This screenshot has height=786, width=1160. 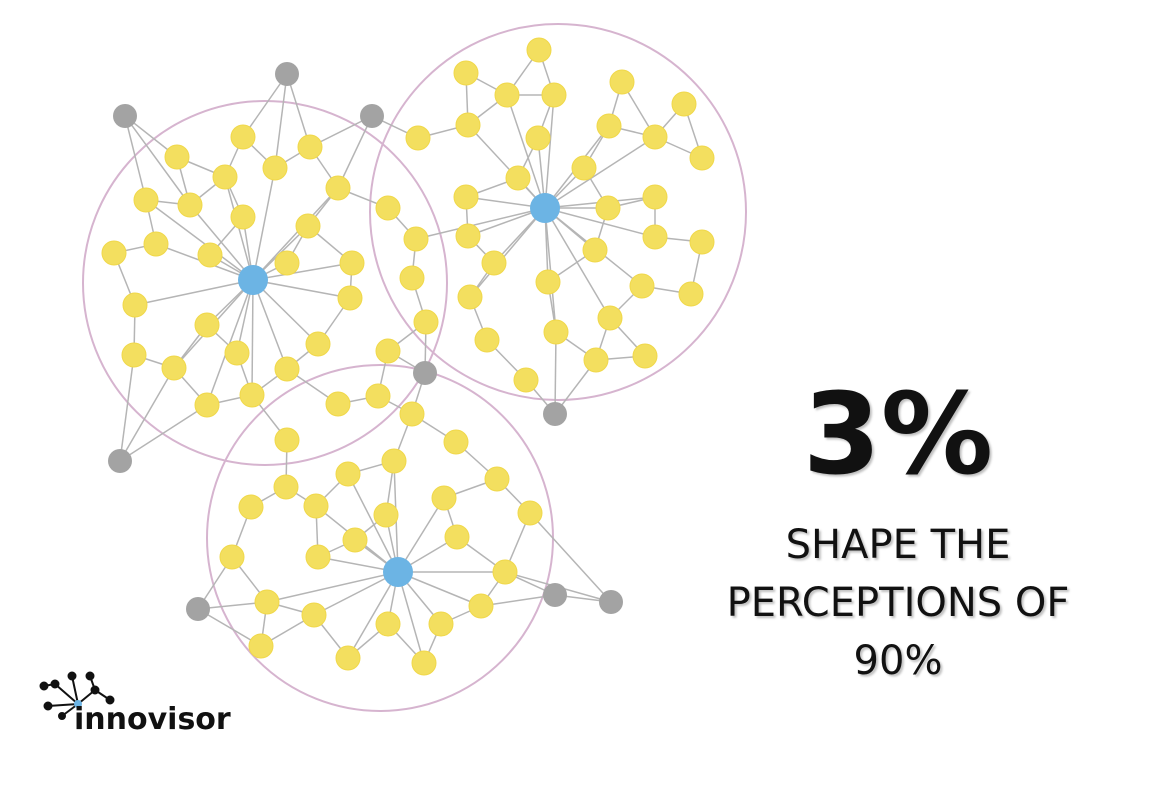 I want to click on logo-icon, so click(x=77, y=695).